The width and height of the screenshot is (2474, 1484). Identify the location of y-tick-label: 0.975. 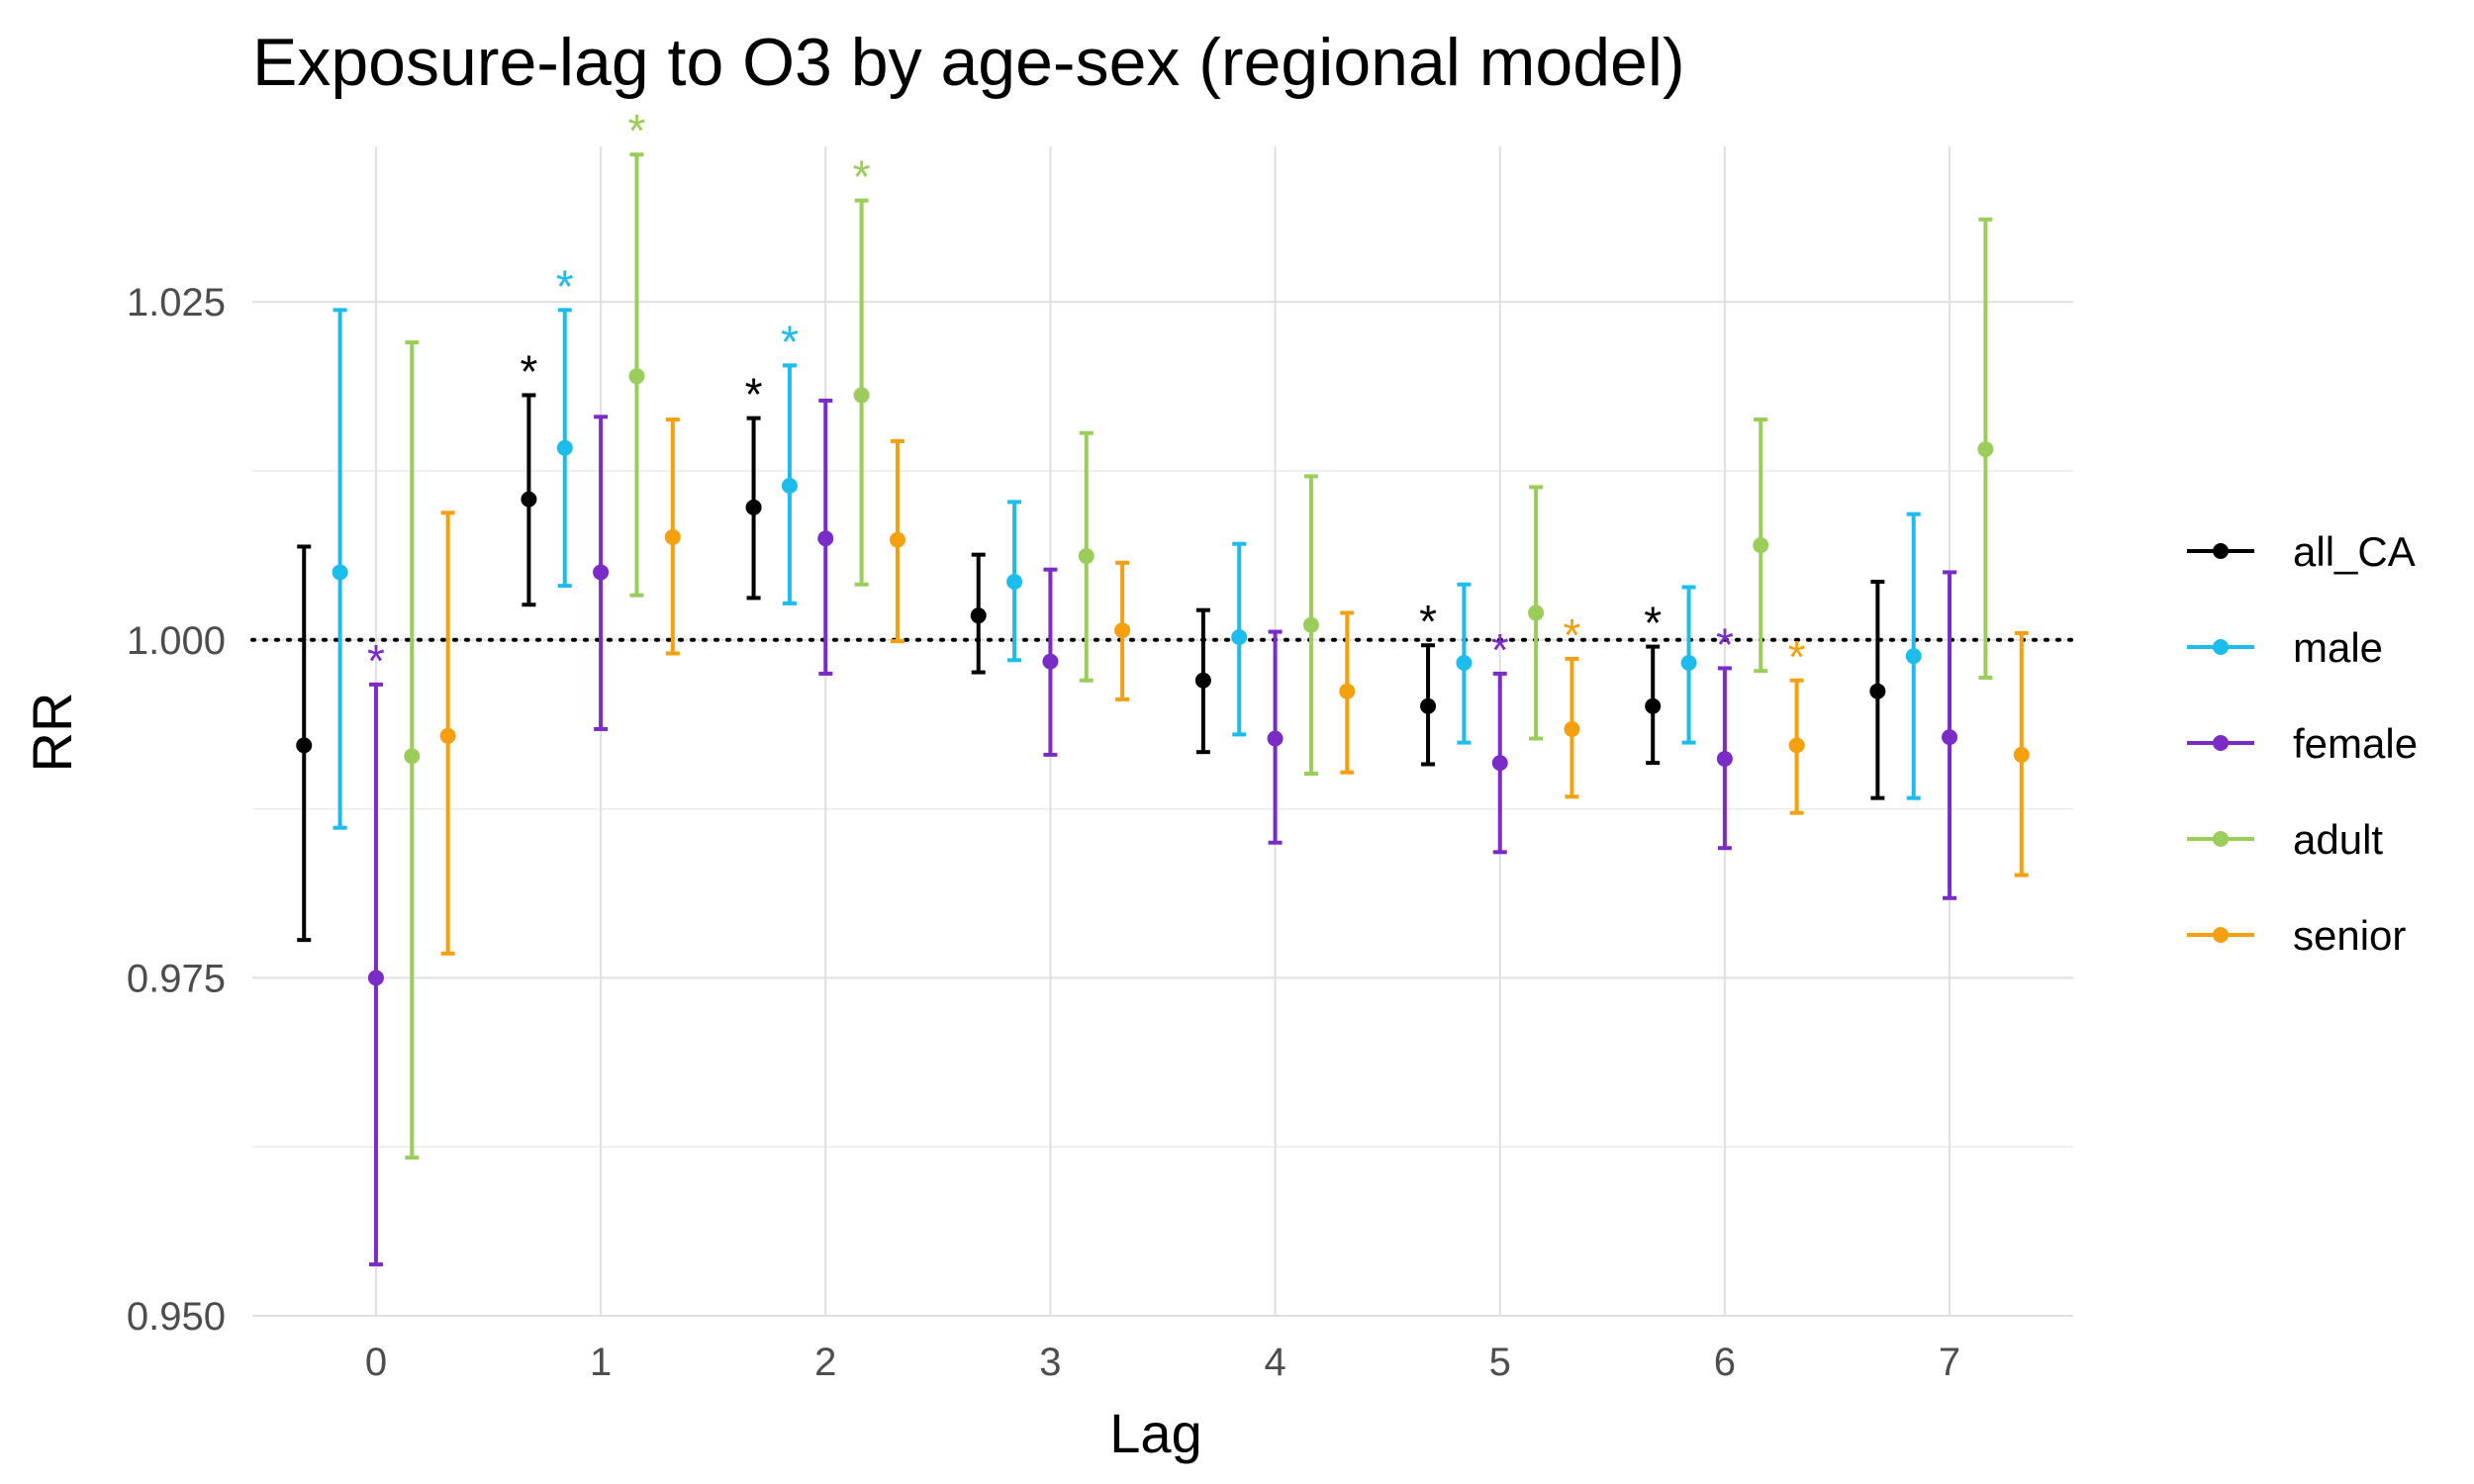
(177, 978).